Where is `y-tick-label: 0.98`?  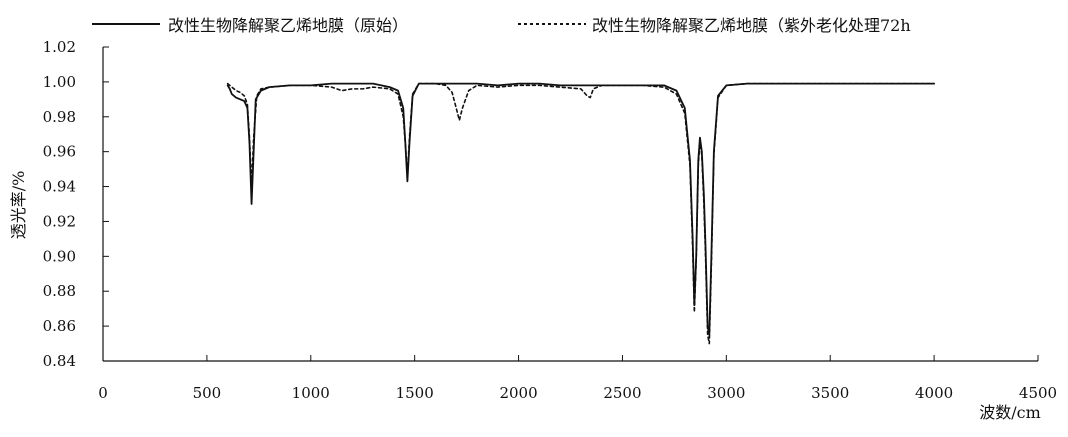 y-tick-label: 0.98 is located at coordinates (59, 117).